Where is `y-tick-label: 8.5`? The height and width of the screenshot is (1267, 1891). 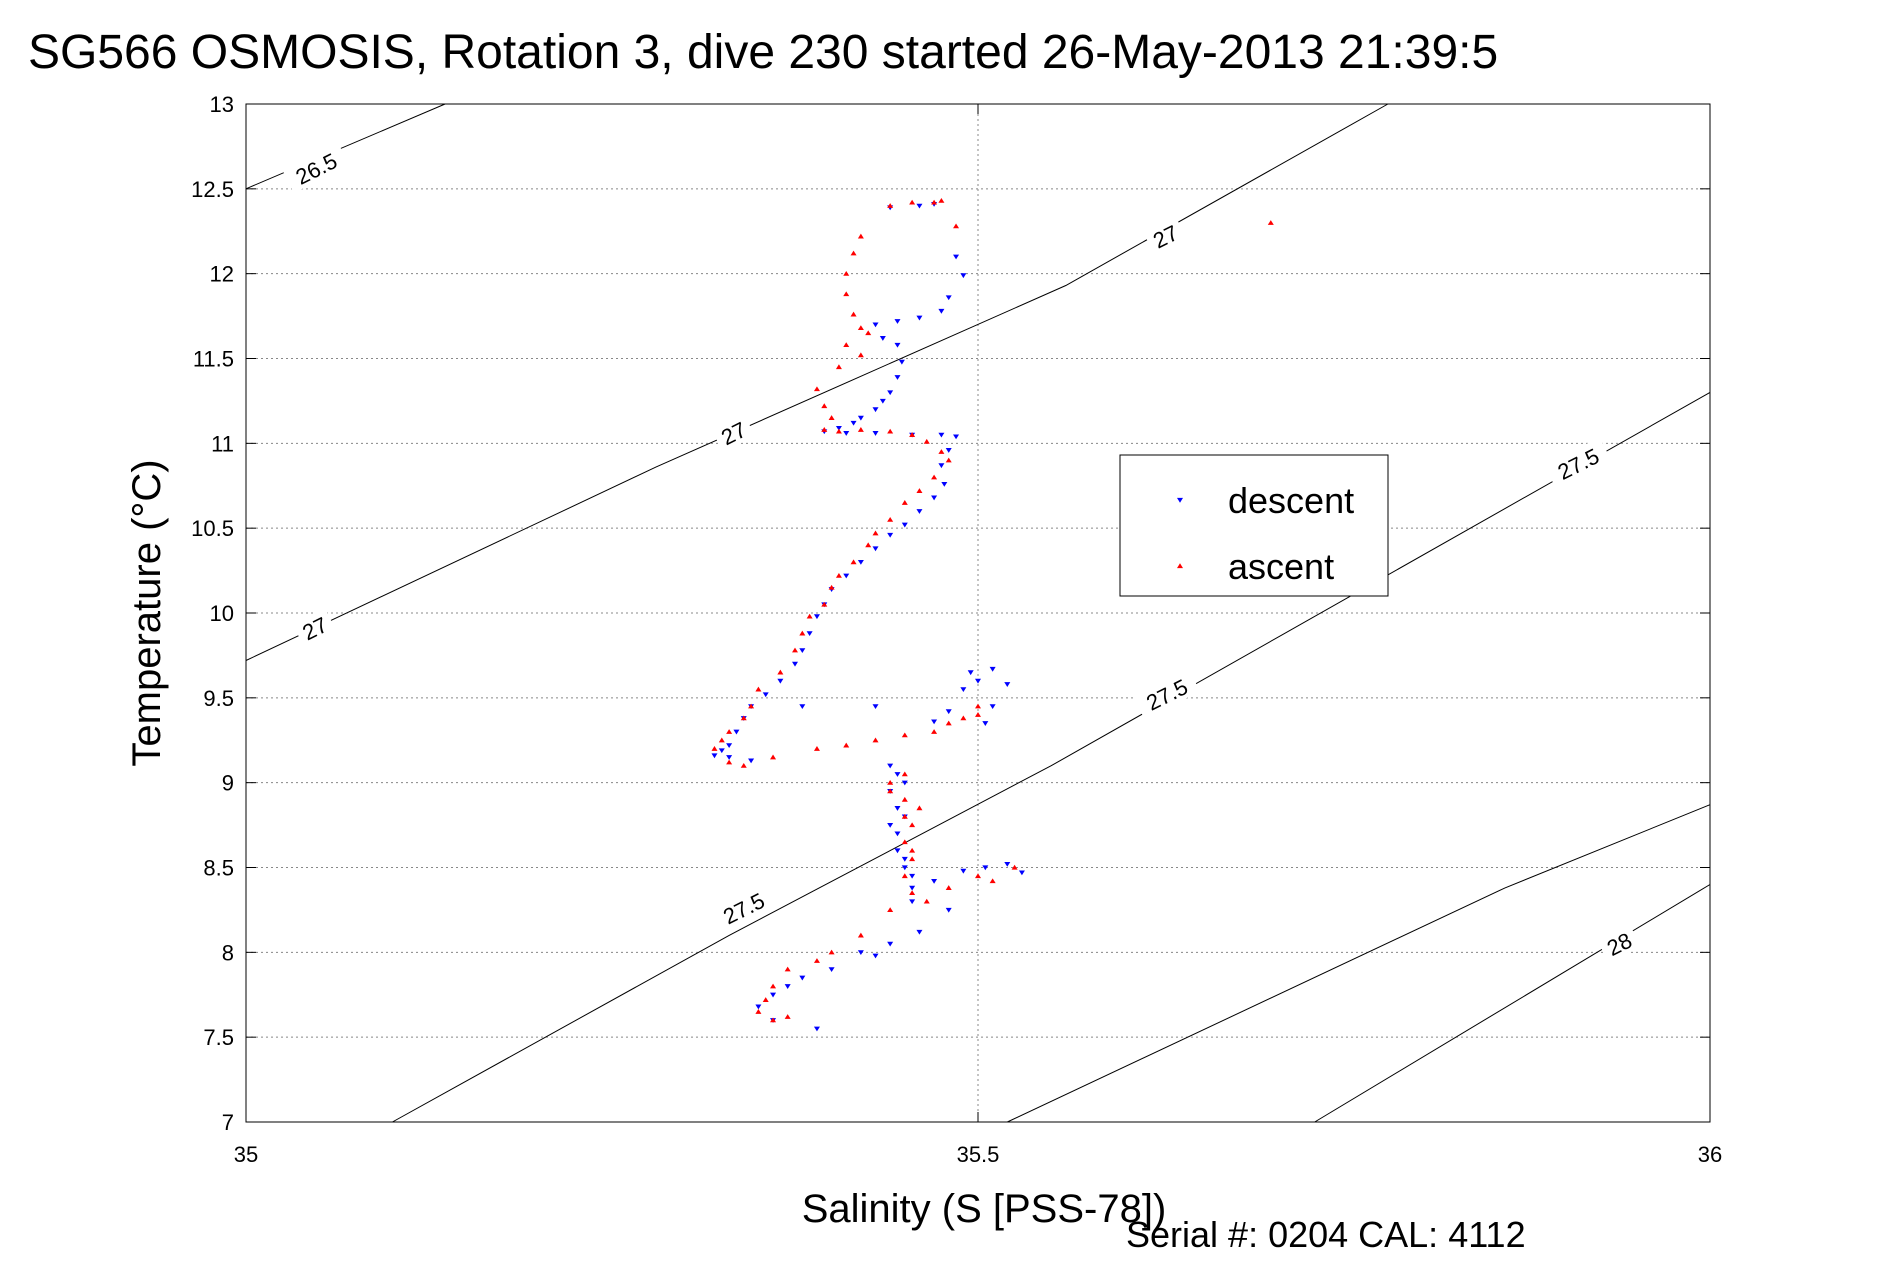 y-tick-label: 8.5 is located at coordinates (218, 868).